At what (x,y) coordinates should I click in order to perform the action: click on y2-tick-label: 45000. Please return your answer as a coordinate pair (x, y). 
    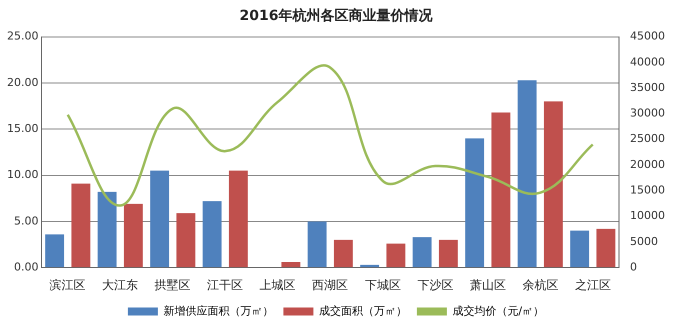
    Looking at the image, I should click on (648, 36).